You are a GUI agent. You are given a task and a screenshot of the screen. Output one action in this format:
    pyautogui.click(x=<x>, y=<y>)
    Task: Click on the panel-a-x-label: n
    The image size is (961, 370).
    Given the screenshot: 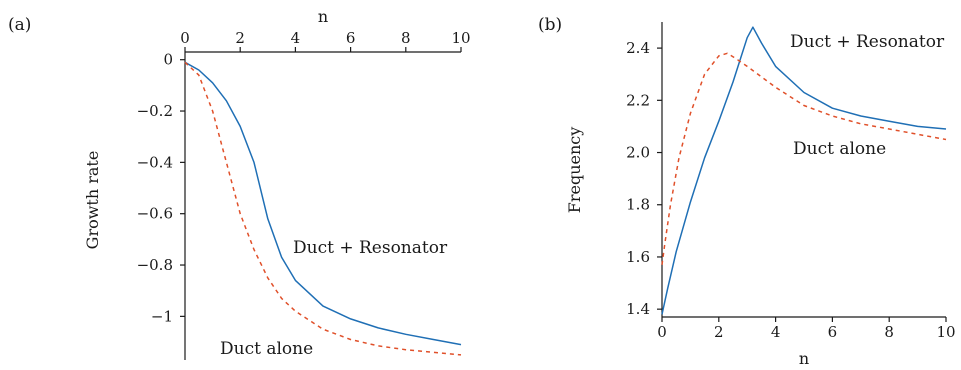 What is the action you would take?
    pyautogui.click(x=323, y=16)
    